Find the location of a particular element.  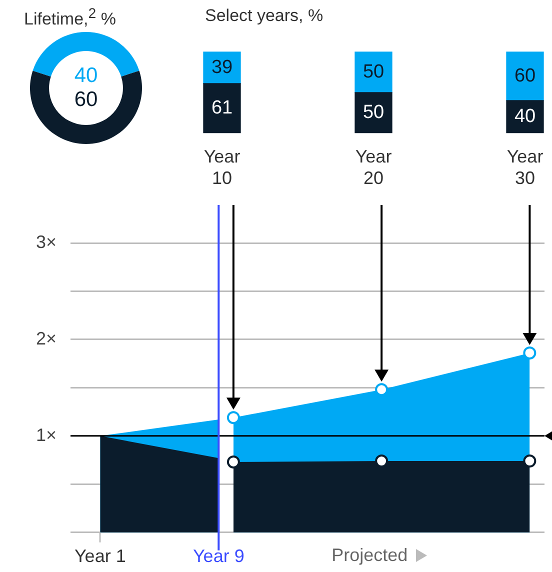

data-label: 39 is located at coordinates (222, 67).